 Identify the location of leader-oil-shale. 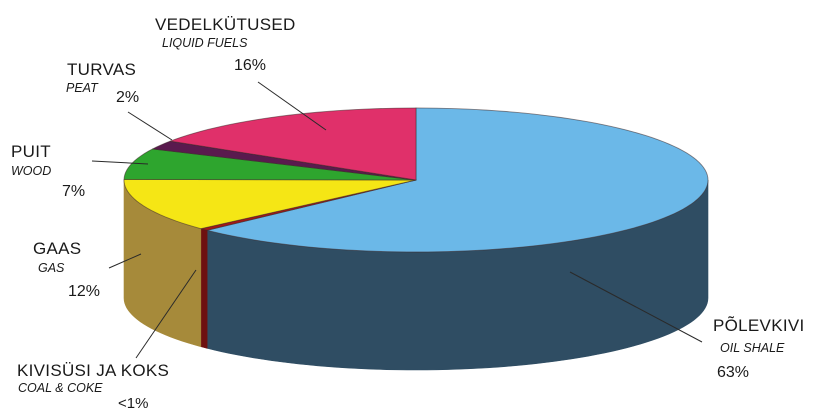
(636, 307).